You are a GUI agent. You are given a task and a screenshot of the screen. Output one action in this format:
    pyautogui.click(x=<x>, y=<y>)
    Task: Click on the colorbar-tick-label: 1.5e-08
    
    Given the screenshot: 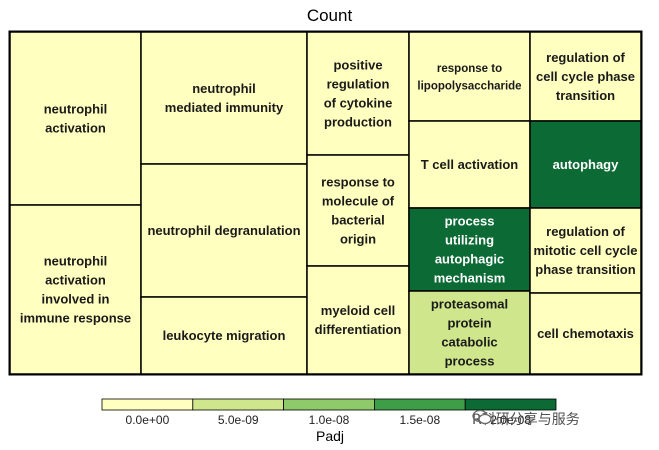 What is the action you would take?
    pyautogui.click(x=419, y=420)
    